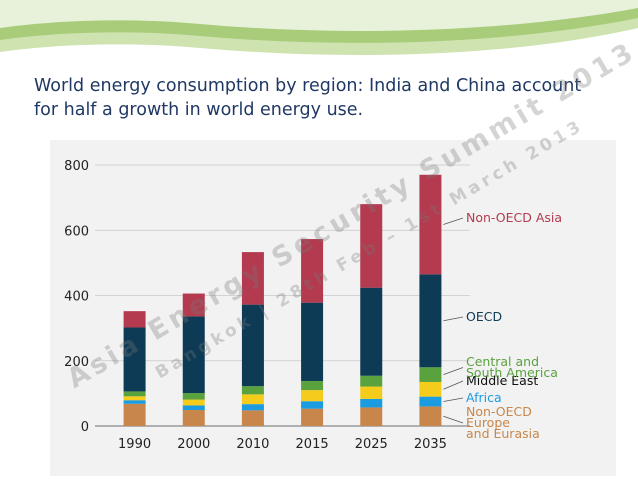 This screenshot has height=479, width=638. Describe the element at coordinates (371, 444) in the screenshot. I see `x-tick-label-2025: 2025` at that location.